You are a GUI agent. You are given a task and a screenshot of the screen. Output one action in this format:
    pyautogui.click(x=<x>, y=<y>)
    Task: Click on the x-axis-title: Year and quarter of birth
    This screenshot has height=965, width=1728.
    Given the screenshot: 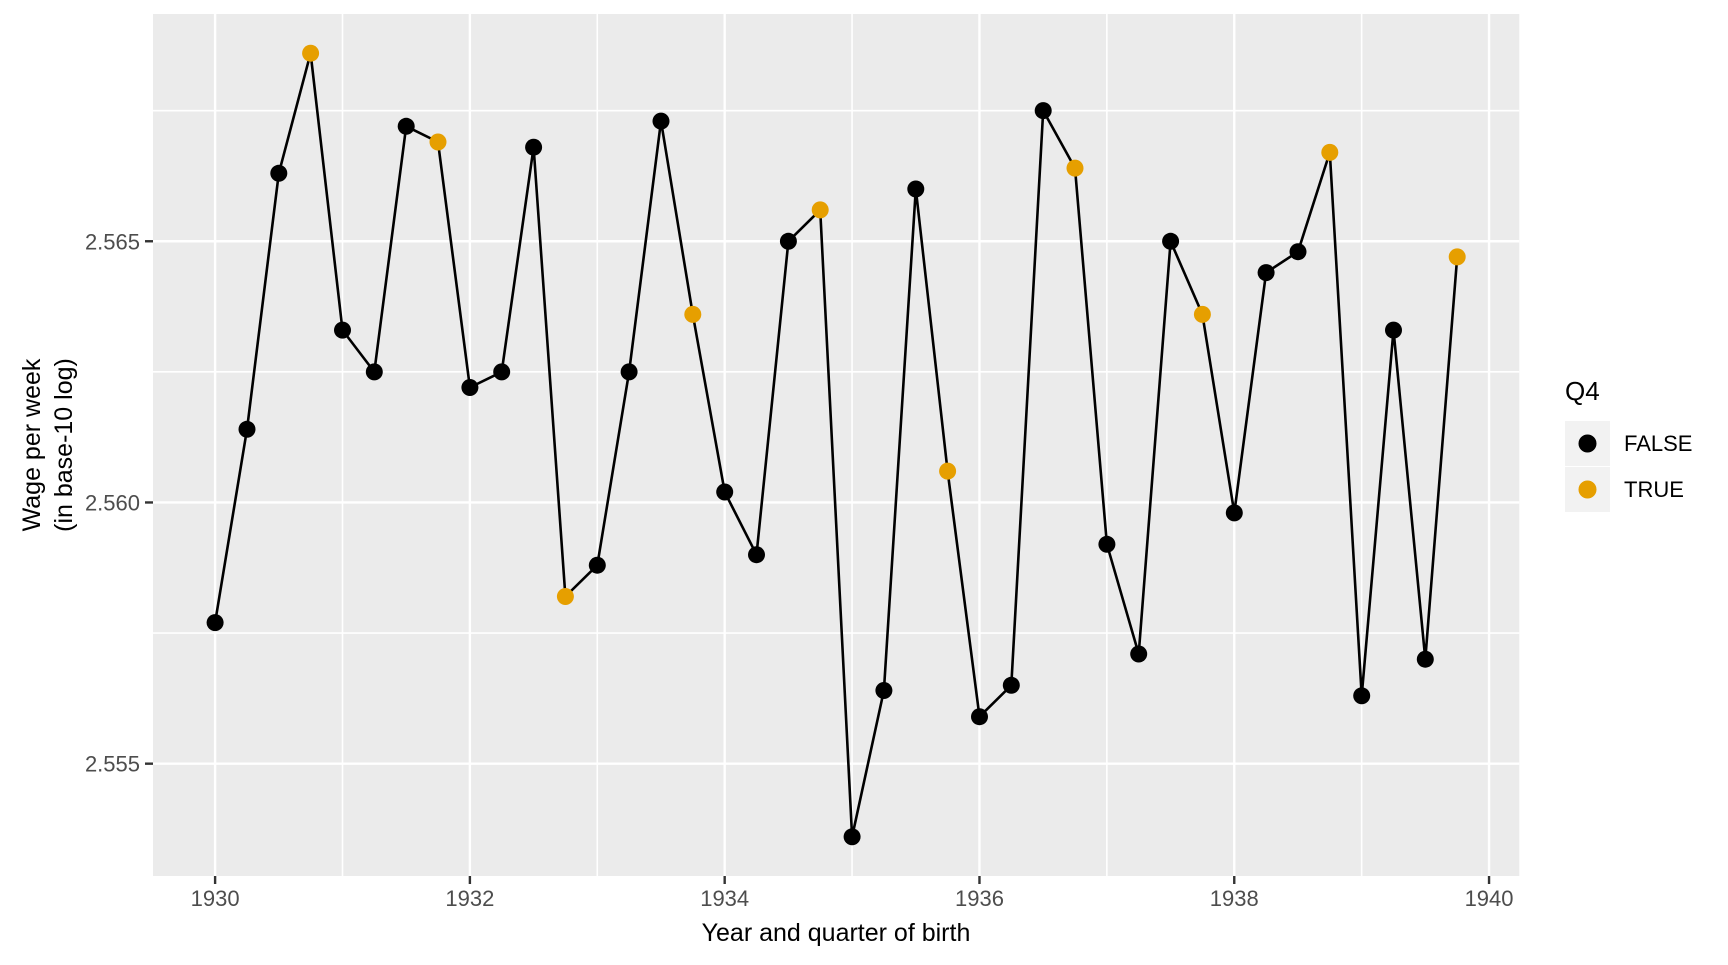 What is the action you would take?
    pyautogui.click(x=836, y=933)
    